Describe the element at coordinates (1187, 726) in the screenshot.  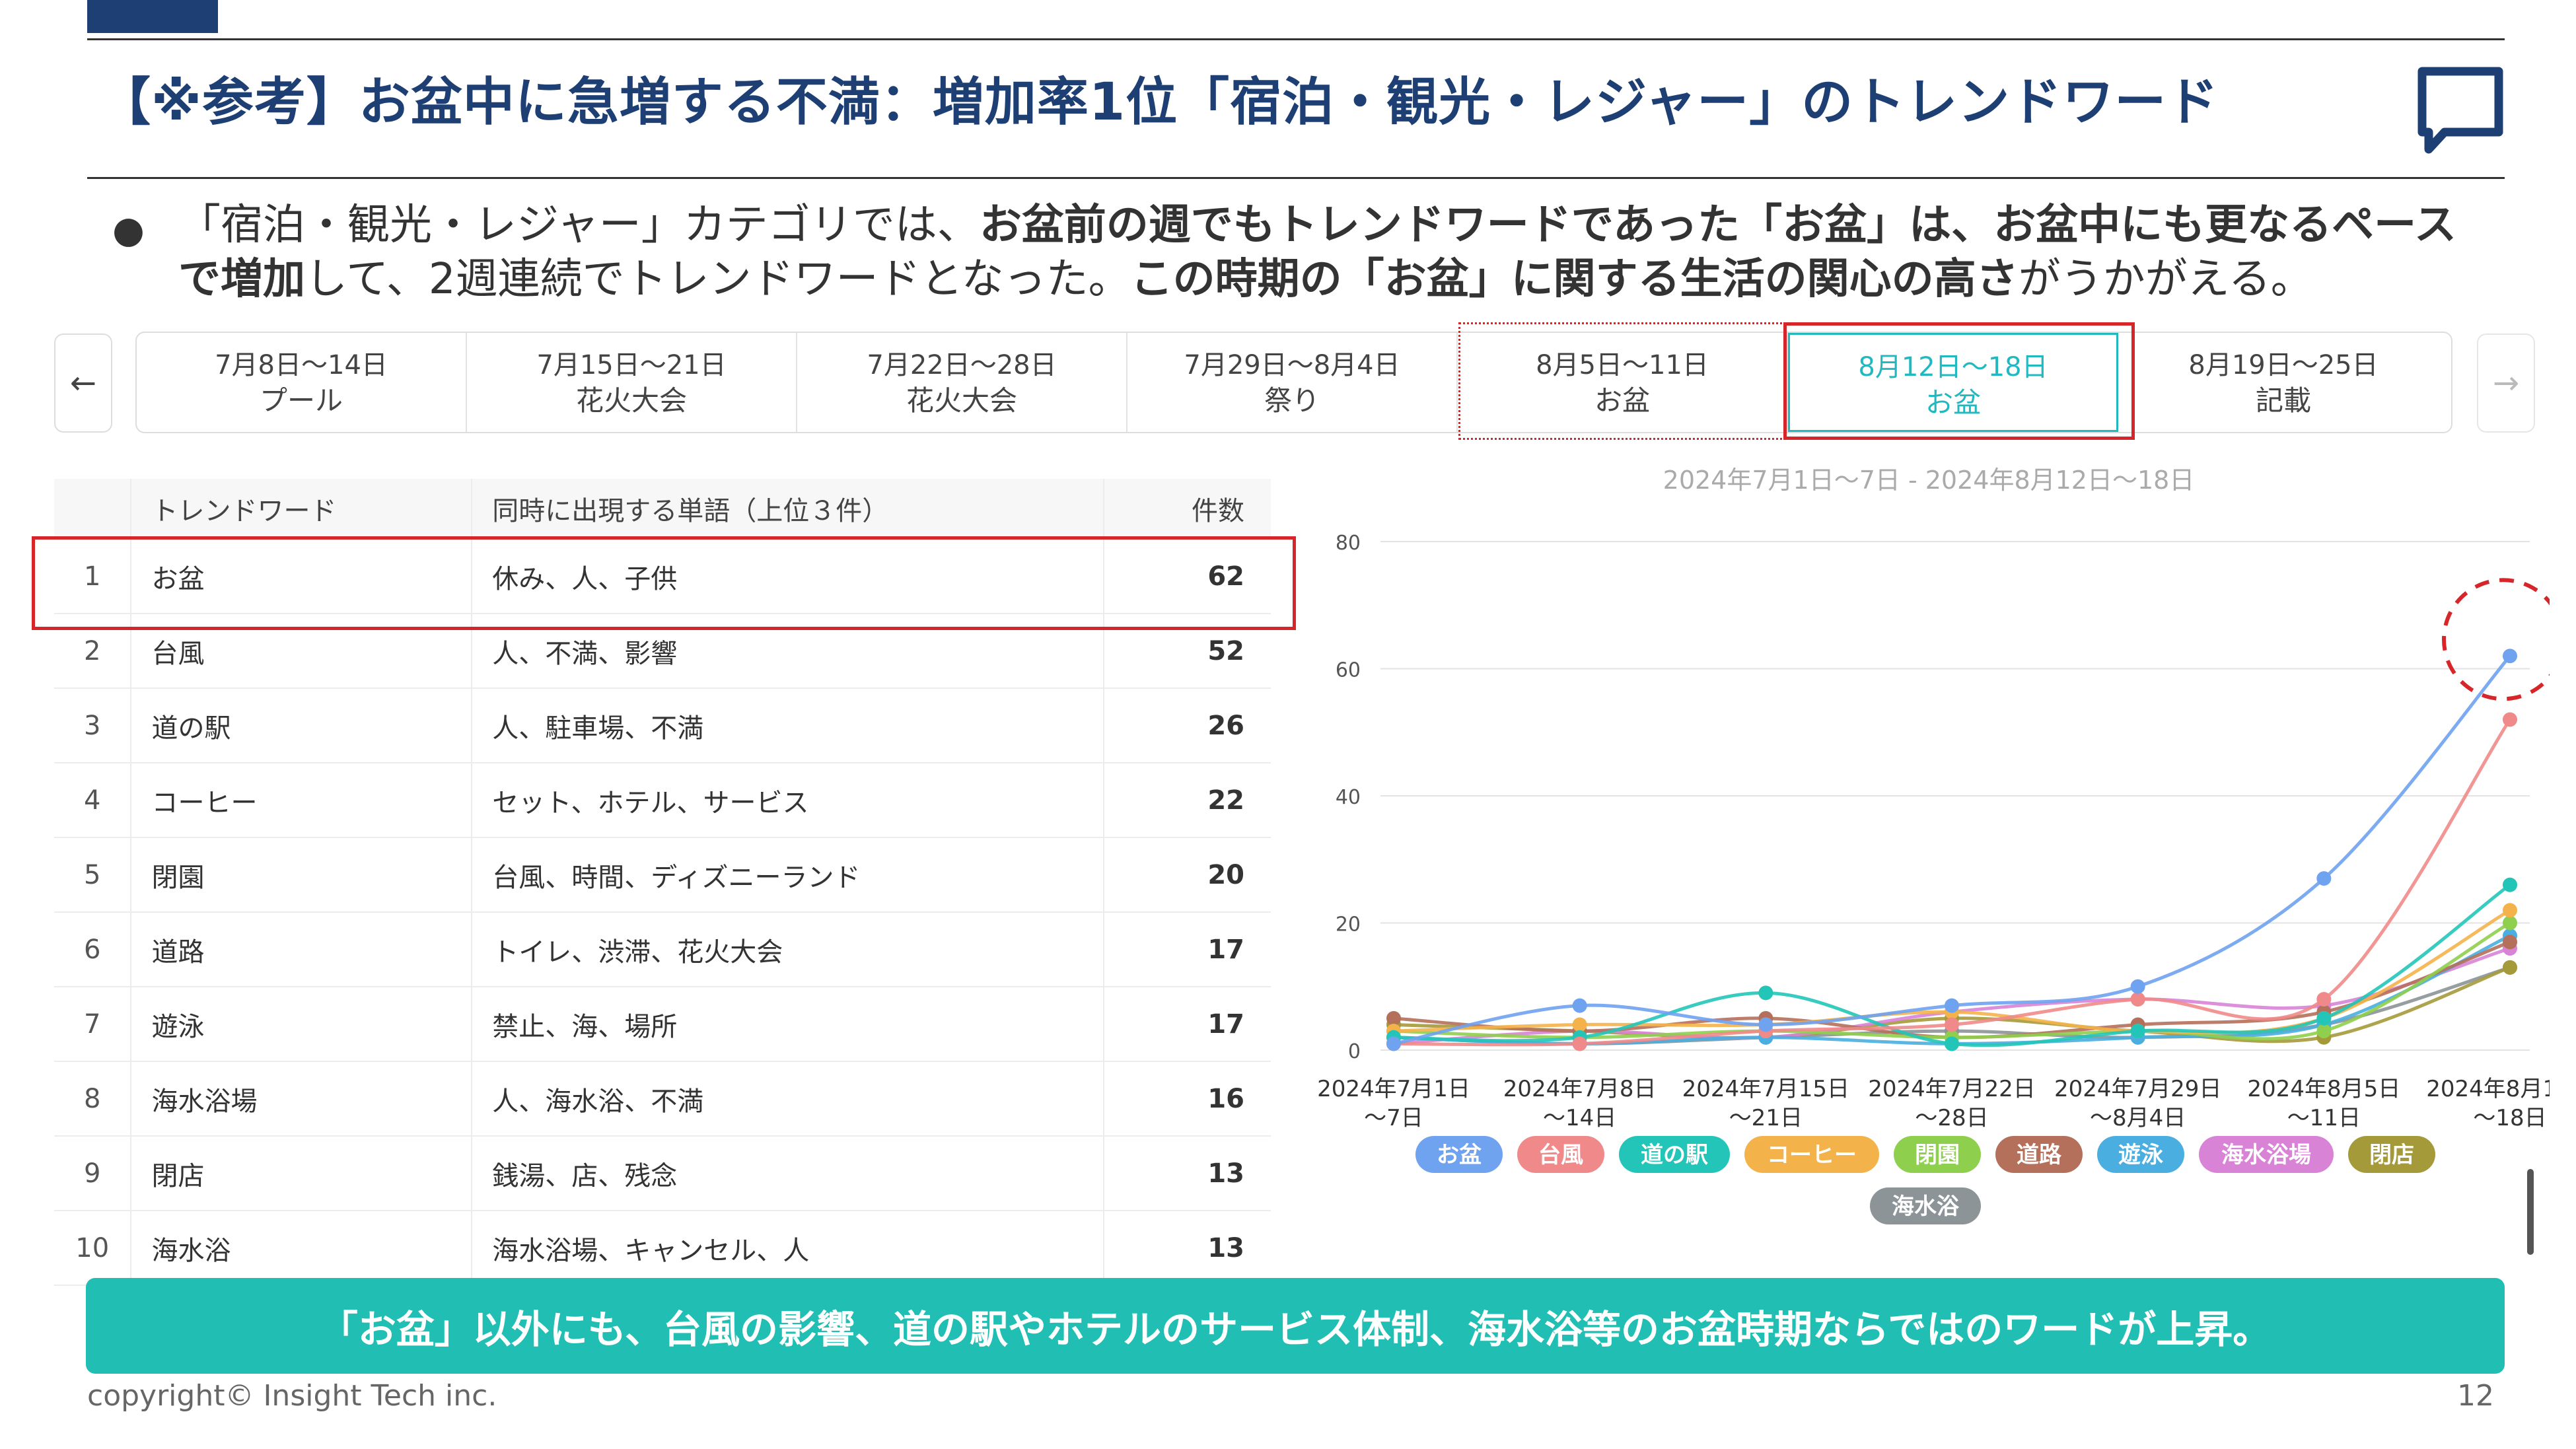
I see `count-cell: 26` at that location.